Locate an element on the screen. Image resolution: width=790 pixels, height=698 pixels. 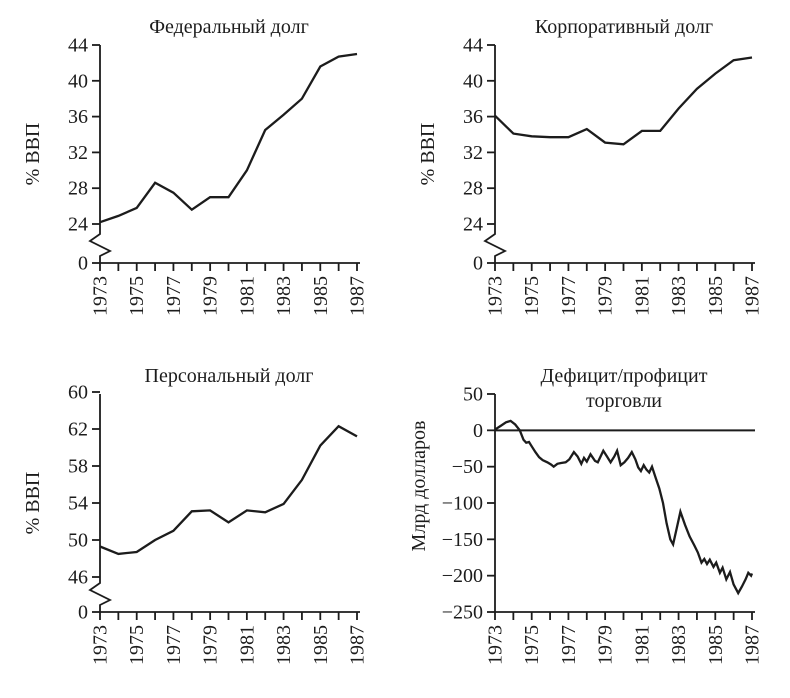
chart-title-line1: Дефицит/профицит is located at coordinates (624, 376).